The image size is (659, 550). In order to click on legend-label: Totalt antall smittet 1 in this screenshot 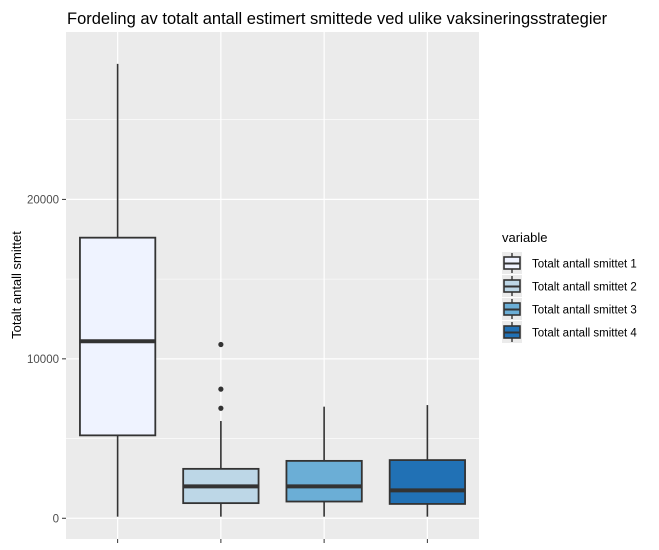, I will do `click(584, 265)`.